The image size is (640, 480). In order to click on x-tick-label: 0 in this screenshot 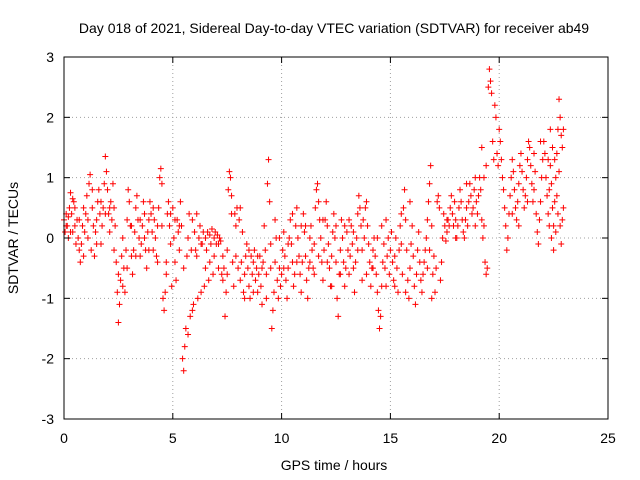, I will do `click(64, 438)`.